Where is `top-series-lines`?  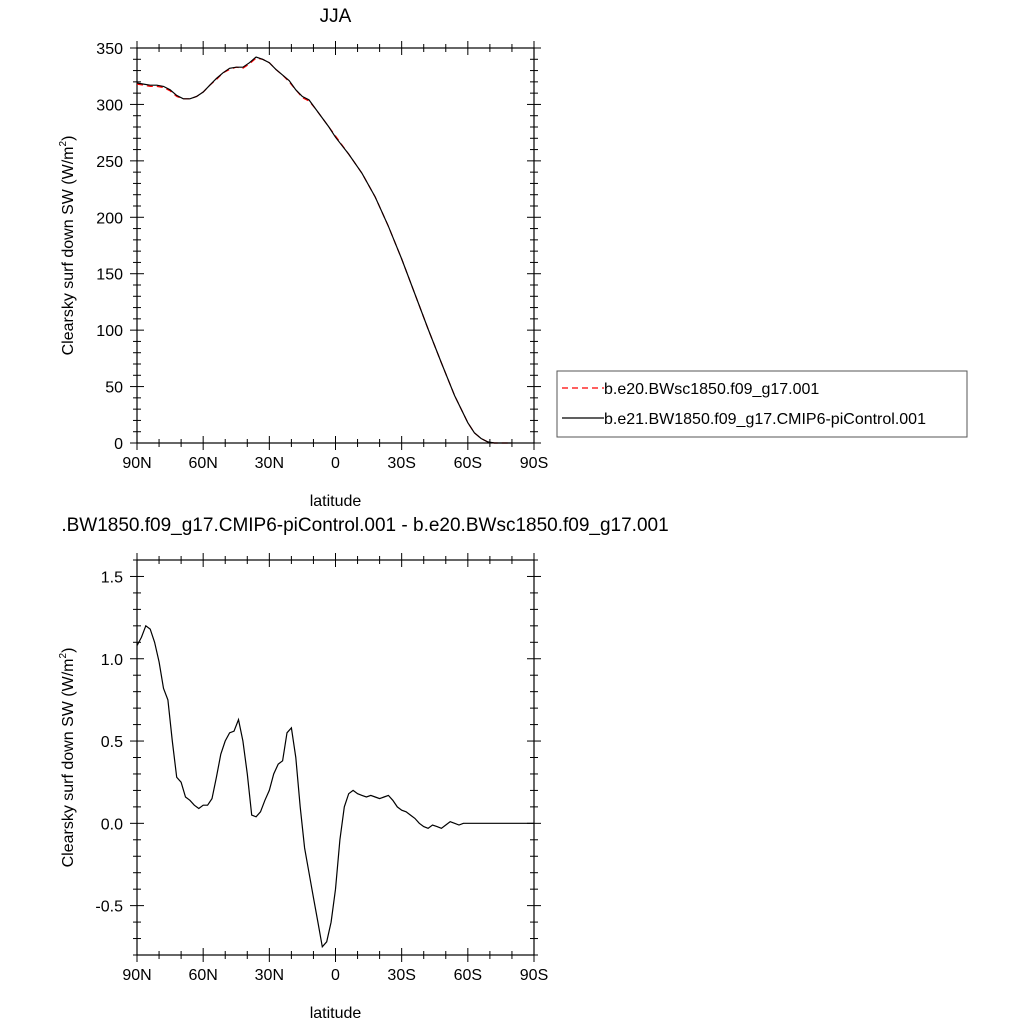
top-series-lines is located at coordinates (324, 250).